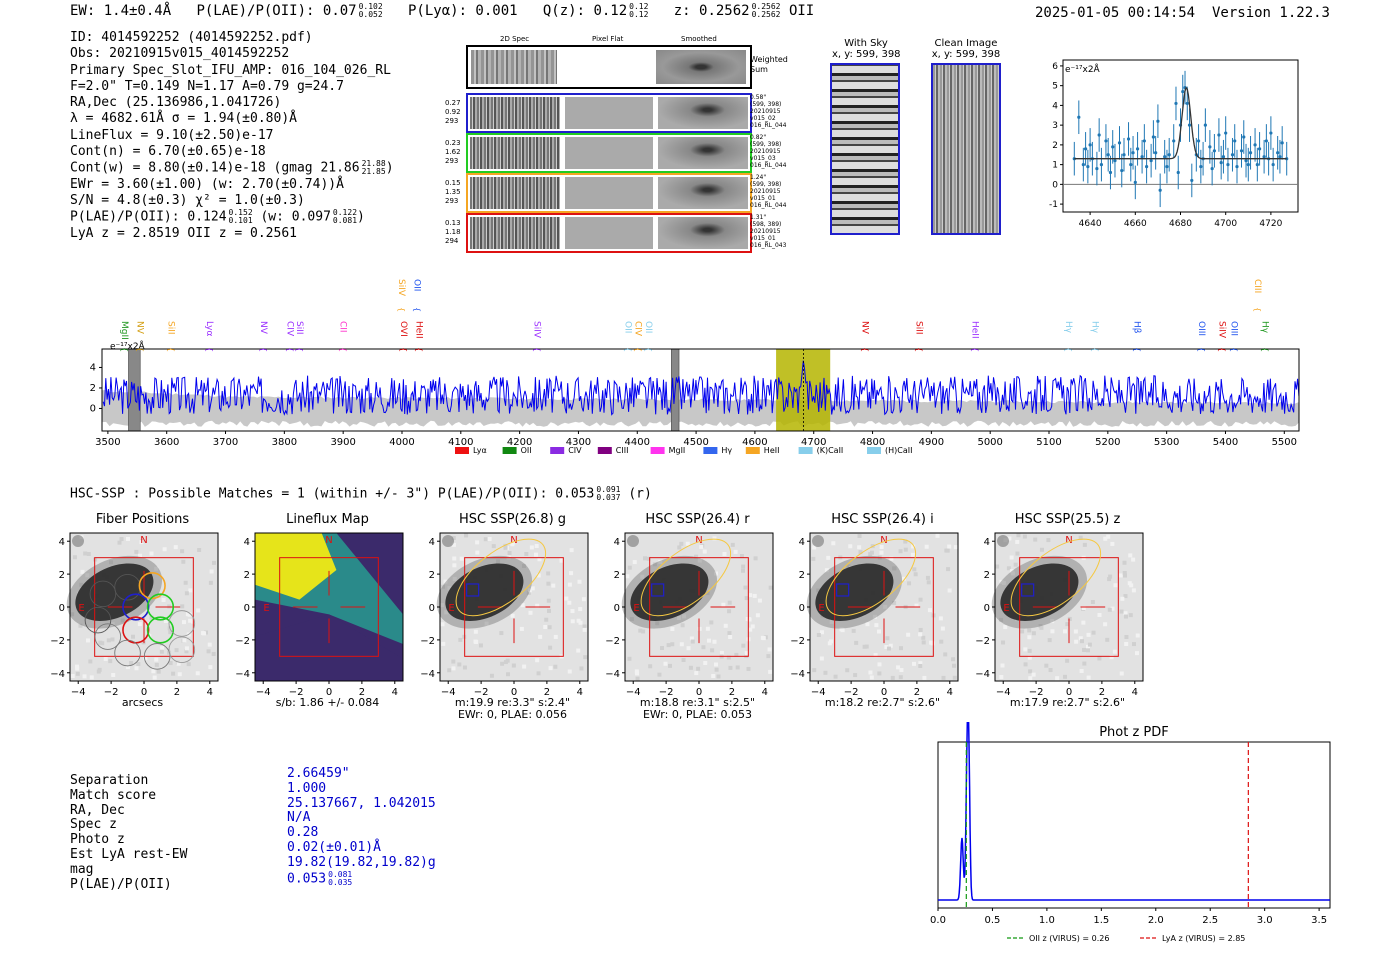 The height and width of the screenshot is (953, 1400). I want to click on cutout-stat: 0.13, so click(453, 223).